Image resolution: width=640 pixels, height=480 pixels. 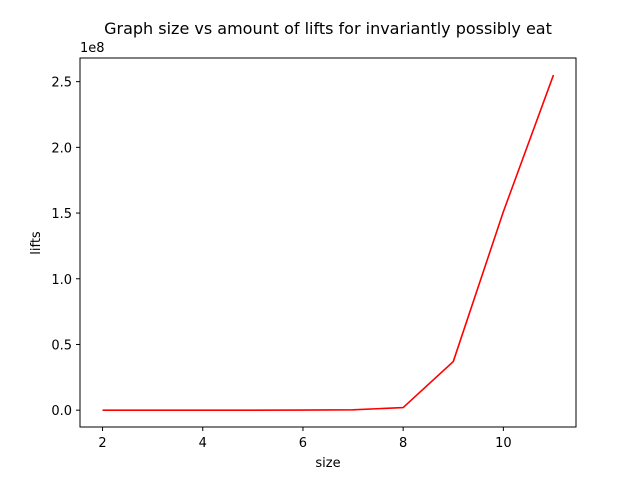 I want to click on y-axis-label: lifts, so click(x=36, y=243).